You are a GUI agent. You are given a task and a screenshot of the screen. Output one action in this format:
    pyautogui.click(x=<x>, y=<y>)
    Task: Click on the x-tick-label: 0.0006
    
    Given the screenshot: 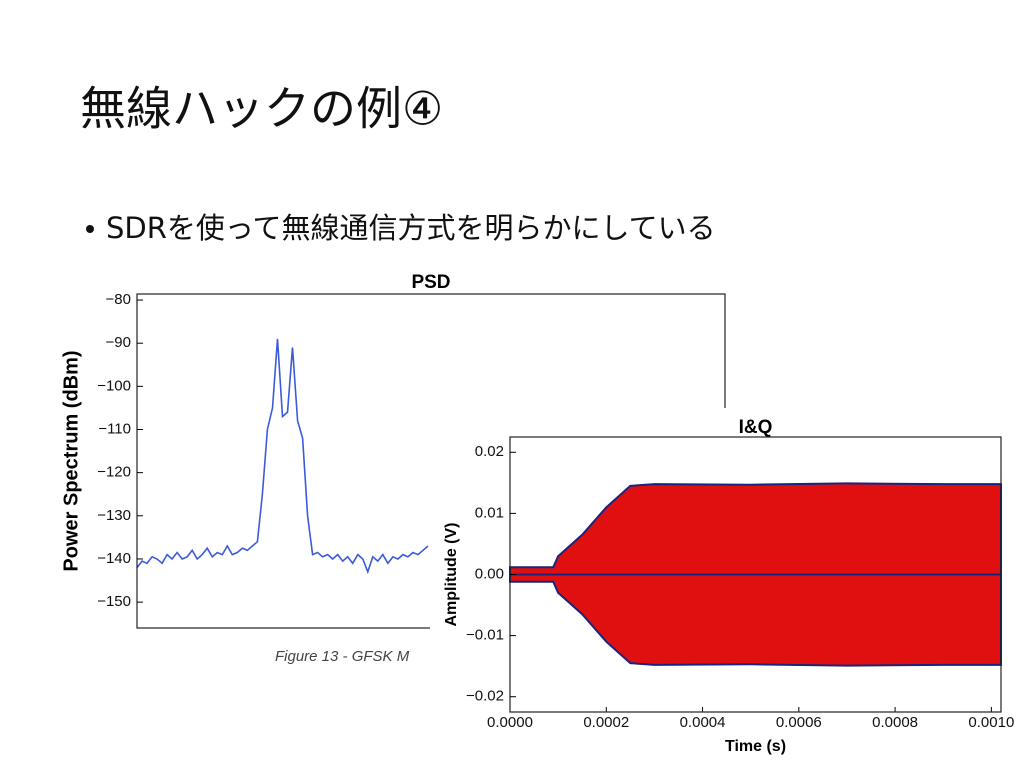 What is the action you would take?
    pyautogui.click(x=799, y=722)
    